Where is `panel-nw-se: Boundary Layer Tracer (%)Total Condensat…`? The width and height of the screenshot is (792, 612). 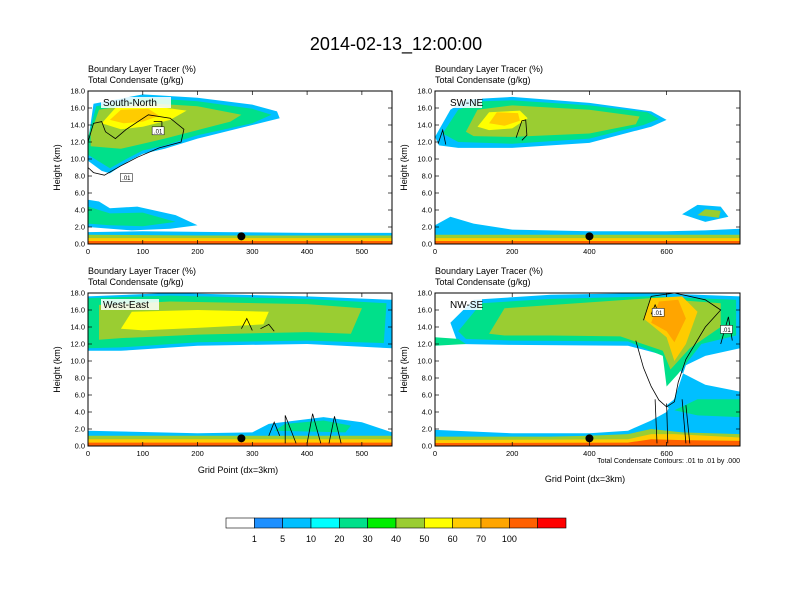 panel-nw-se: Boundary Layer Tracer (%)Total Condensat… is located at coordinates (570, 362).